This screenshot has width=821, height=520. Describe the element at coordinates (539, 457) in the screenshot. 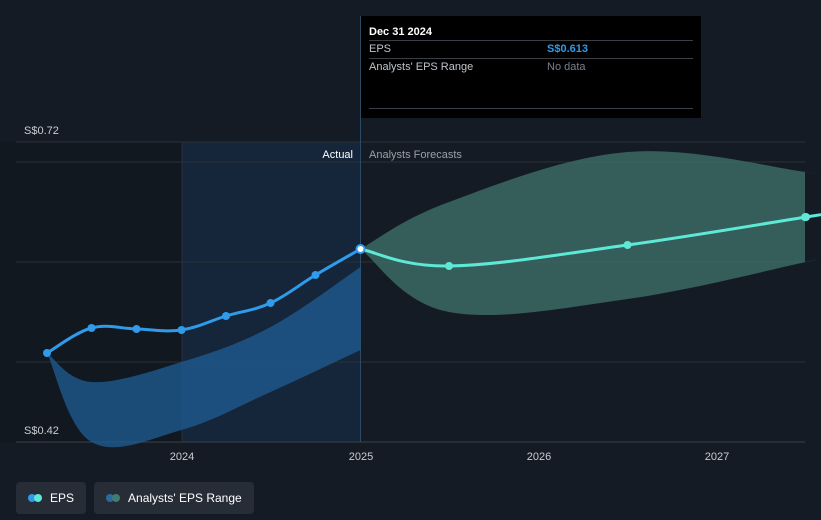

I see `x-tick-2026: 2026` at that location.